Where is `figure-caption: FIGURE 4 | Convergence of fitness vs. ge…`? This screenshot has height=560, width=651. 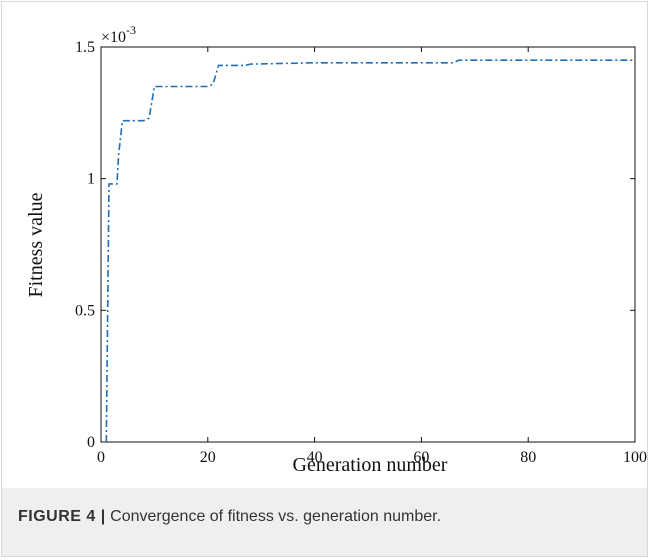
figure-caption: FIGURE 4 | Convergence of fitness vs. ge… is located at coordinates (229, 517).